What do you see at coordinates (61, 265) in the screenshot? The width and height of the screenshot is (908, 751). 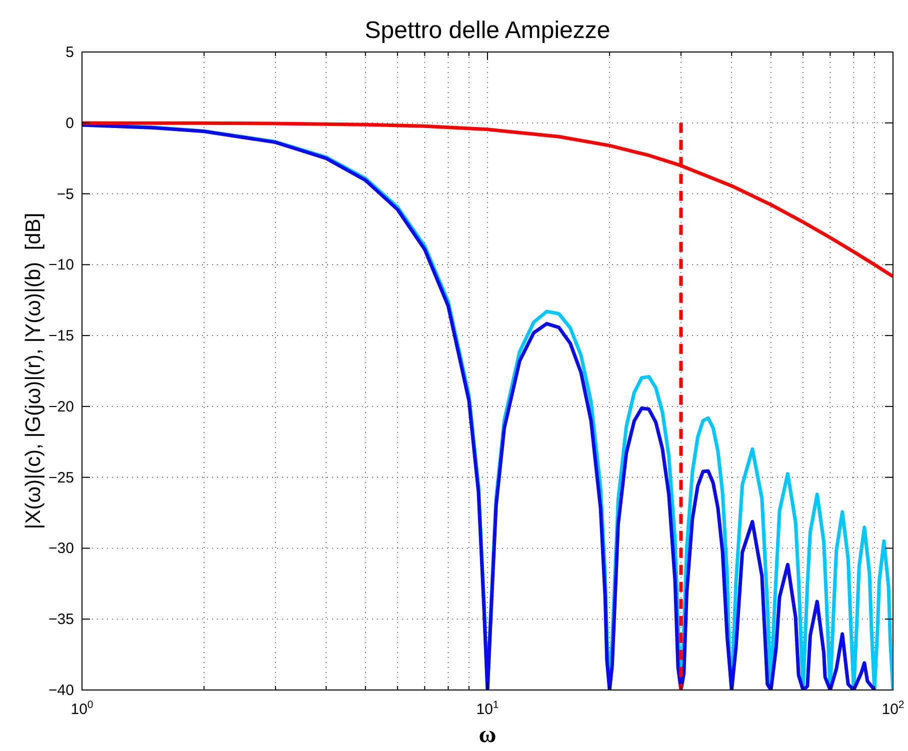 I see `y-tick-label: −10` at bounding box center [61, 265].